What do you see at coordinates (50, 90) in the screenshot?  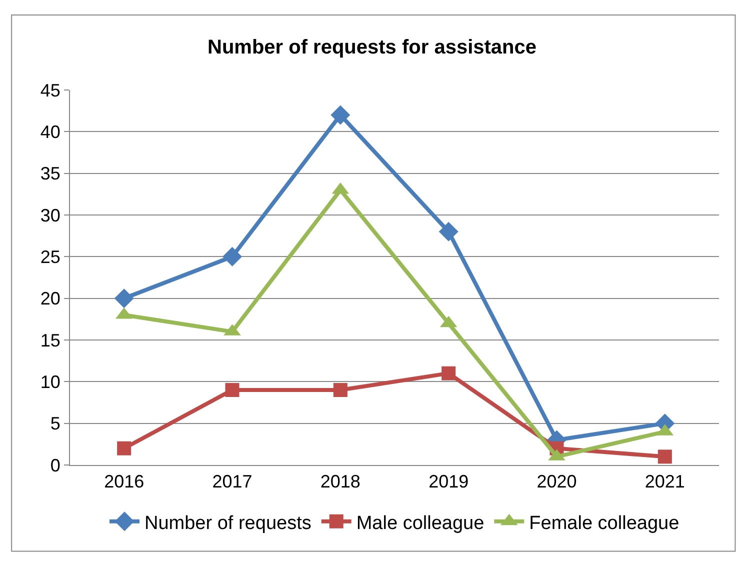 I see `y-tick-label: 45` at bounding box center [50, 90].